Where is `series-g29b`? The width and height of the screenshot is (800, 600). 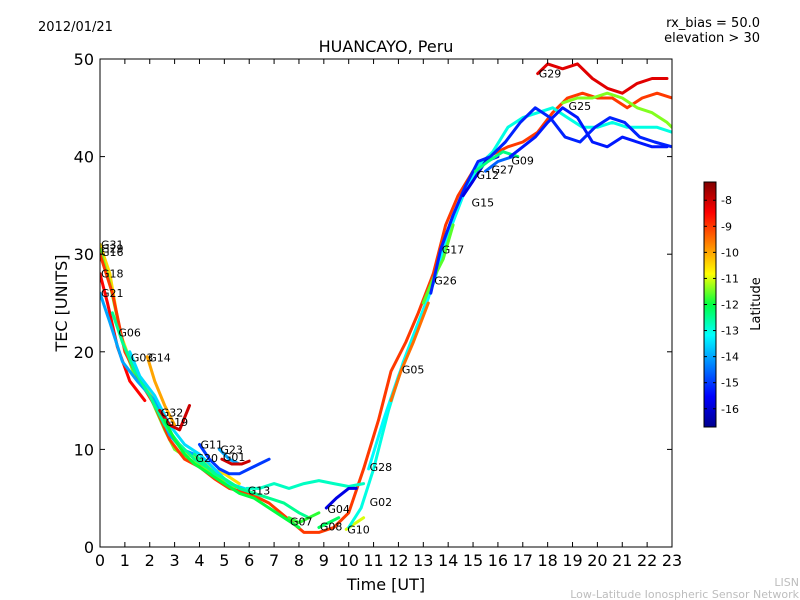
series-g29b is located at coordinates (602, 78).